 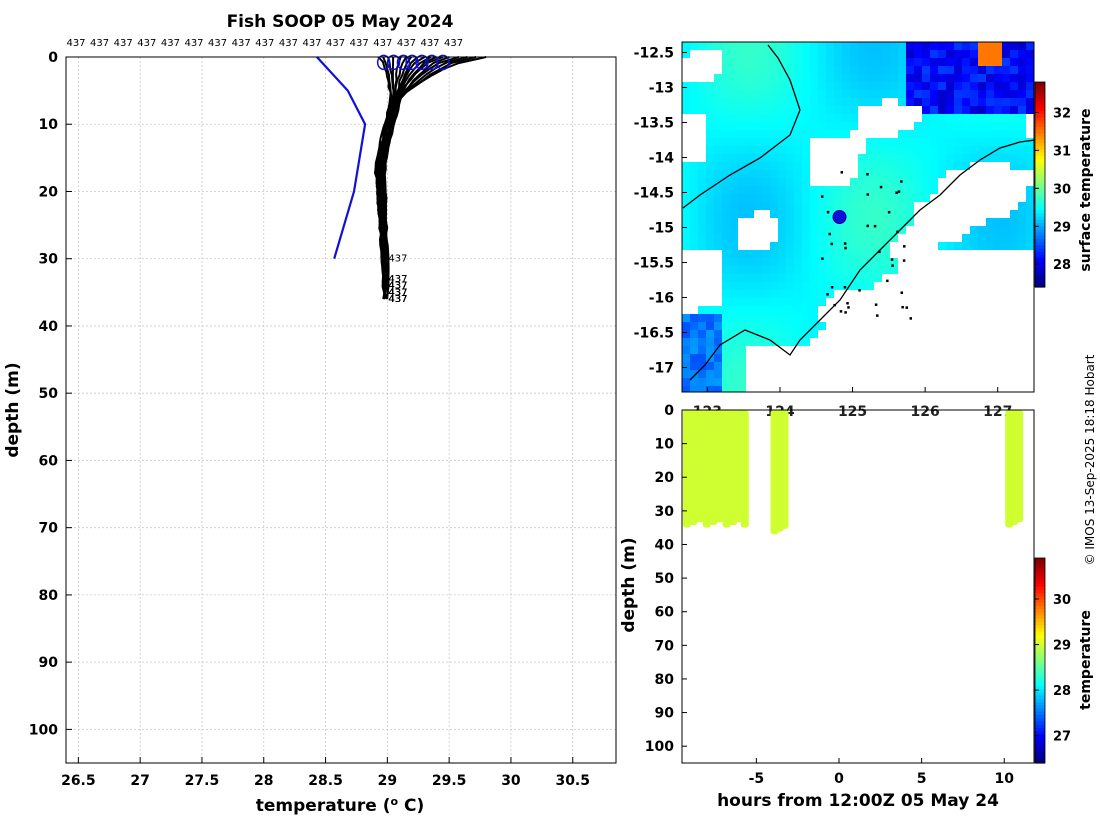 What do you see at coordinates (387, 781) in the screenshot?
I see `x-tick-label: 29` at bounding box center [387, 781].